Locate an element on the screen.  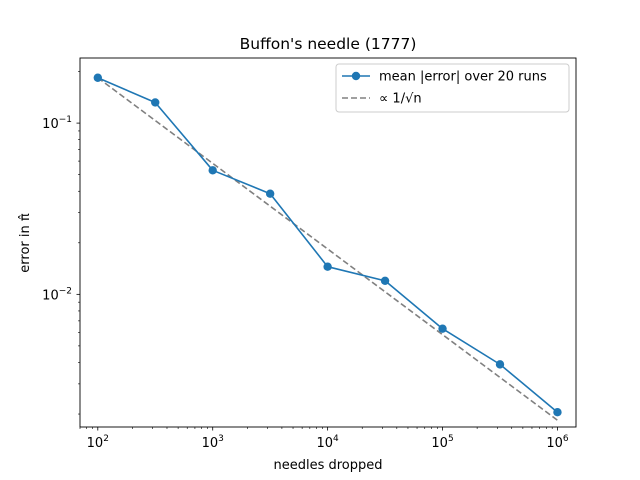
y-axis-label: error in π̂ is located at coordinates (25, 243).